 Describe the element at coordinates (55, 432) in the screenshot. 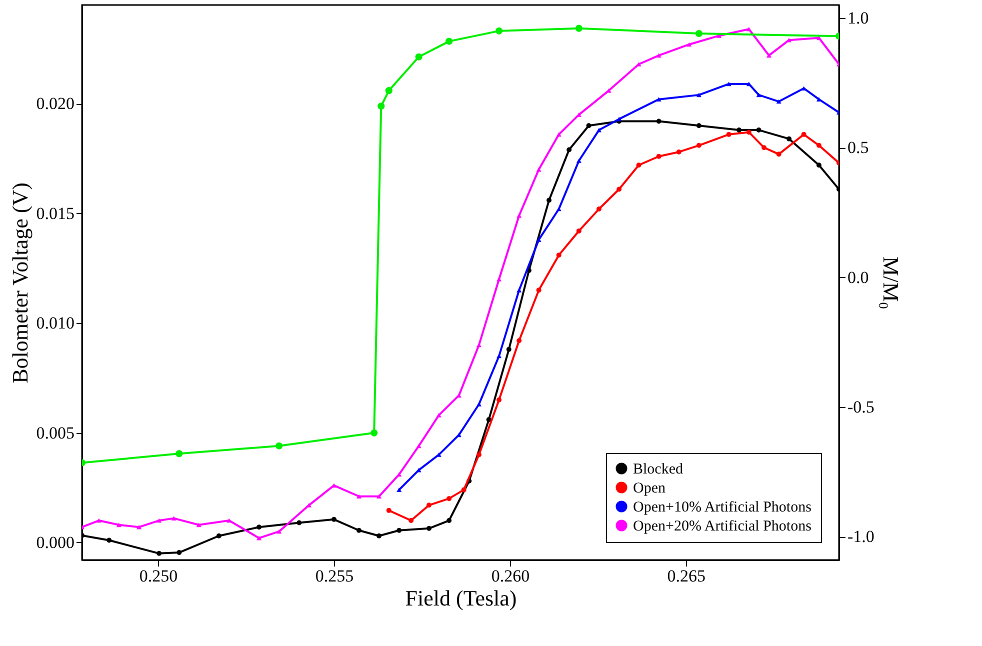

I see `y-tick-label: 0.005` at that location.